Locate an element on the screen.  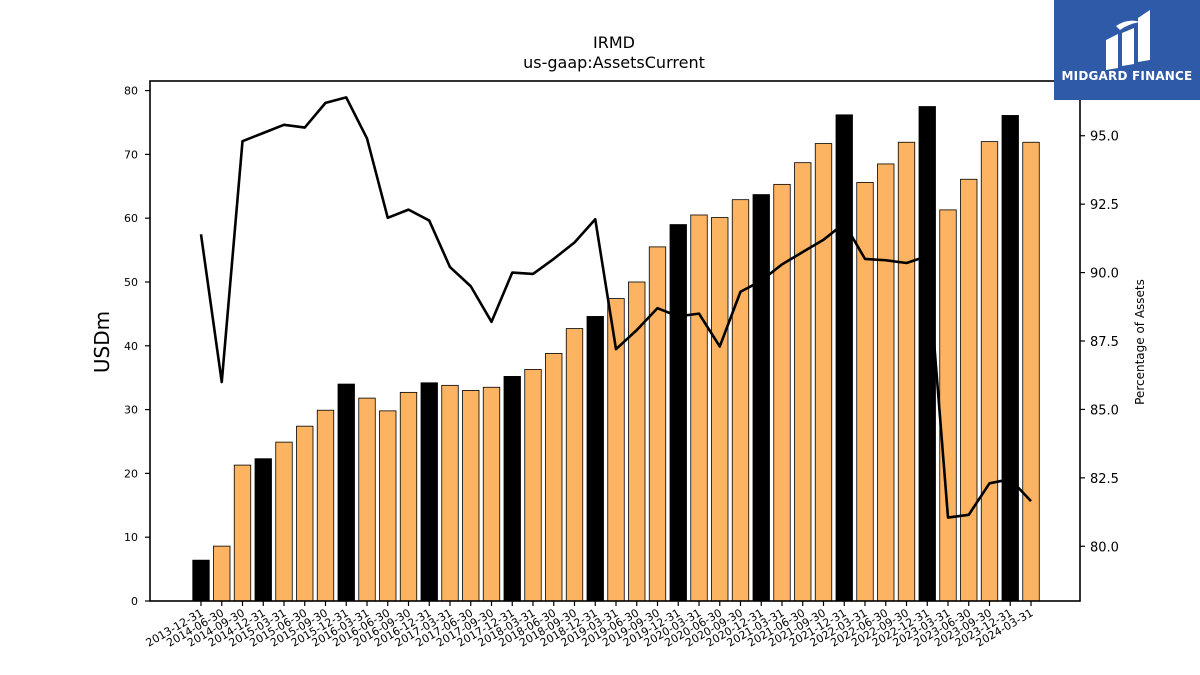
y-tick-label: 0 is located at coordinates (134, 601).